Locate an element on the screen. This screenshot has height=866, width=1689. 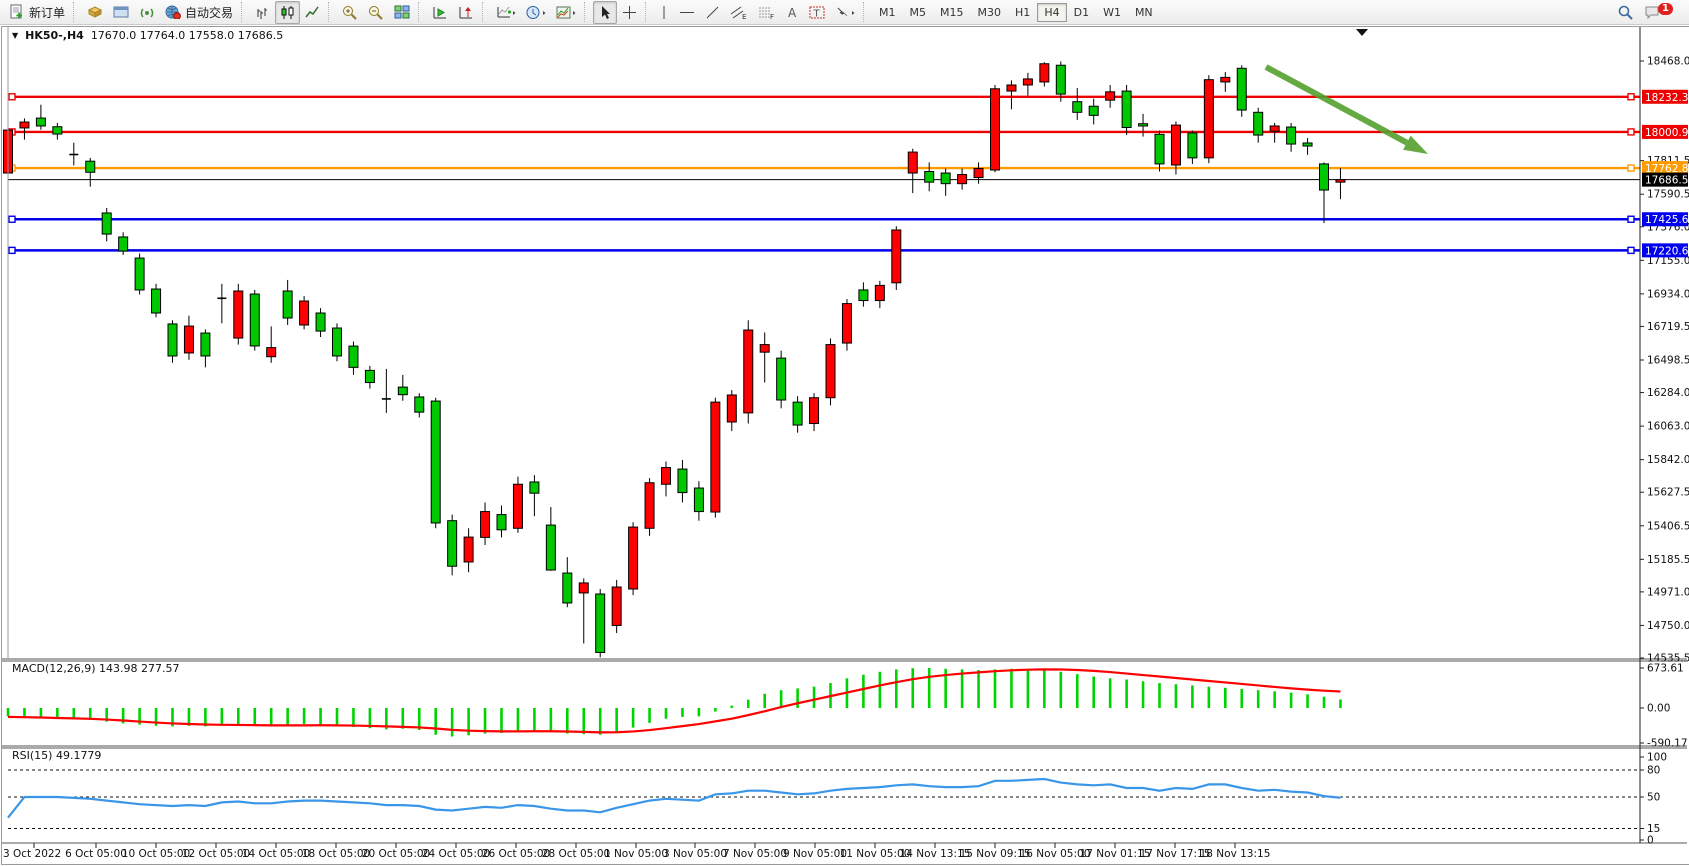
timeframe-d1: D1 is located at coordinates (1081, 12).